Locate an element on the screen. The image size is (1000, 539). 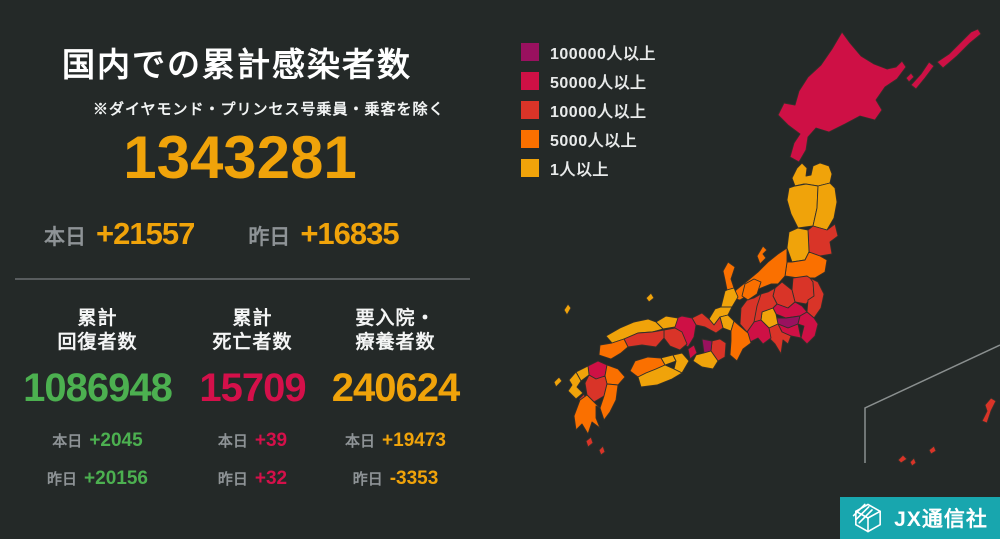
section-divider is located at coordinates (242, 279).